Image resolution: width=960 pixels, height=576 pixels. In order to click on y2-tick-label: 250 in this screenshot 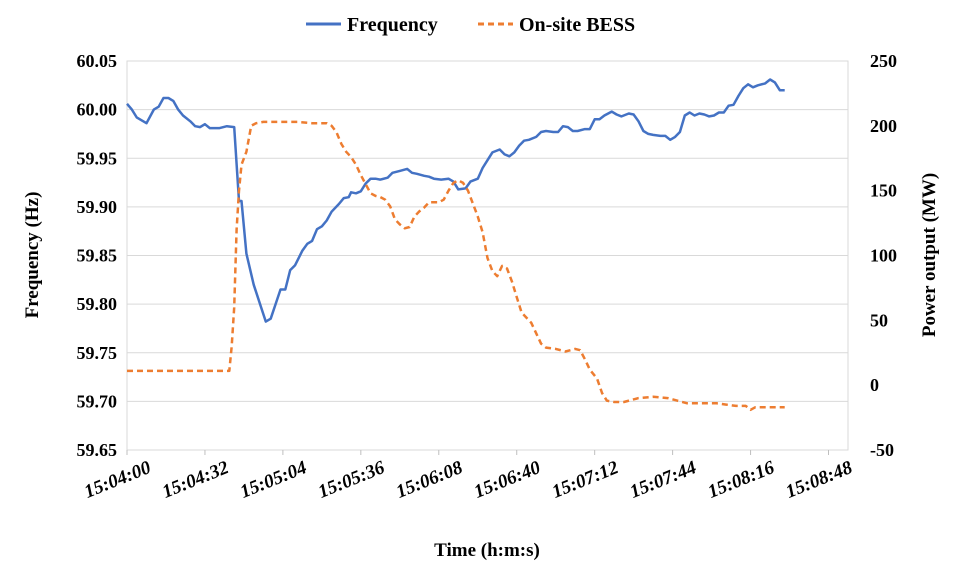, I will do `click(883, 61)`.